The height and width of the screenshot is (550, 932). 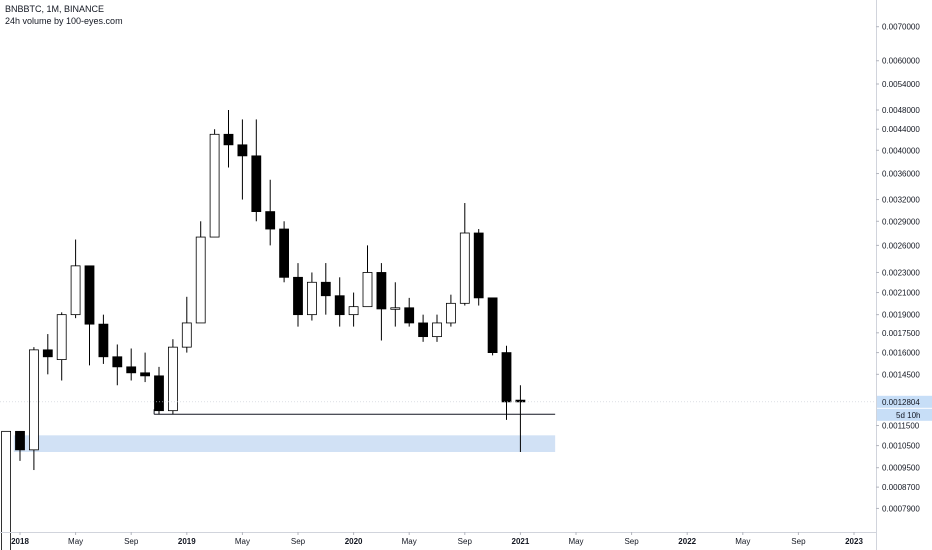 What do you see at coordinates (354, 412) in the screenshot?
I see `support-line-layer` at bounding box center [354, 412].